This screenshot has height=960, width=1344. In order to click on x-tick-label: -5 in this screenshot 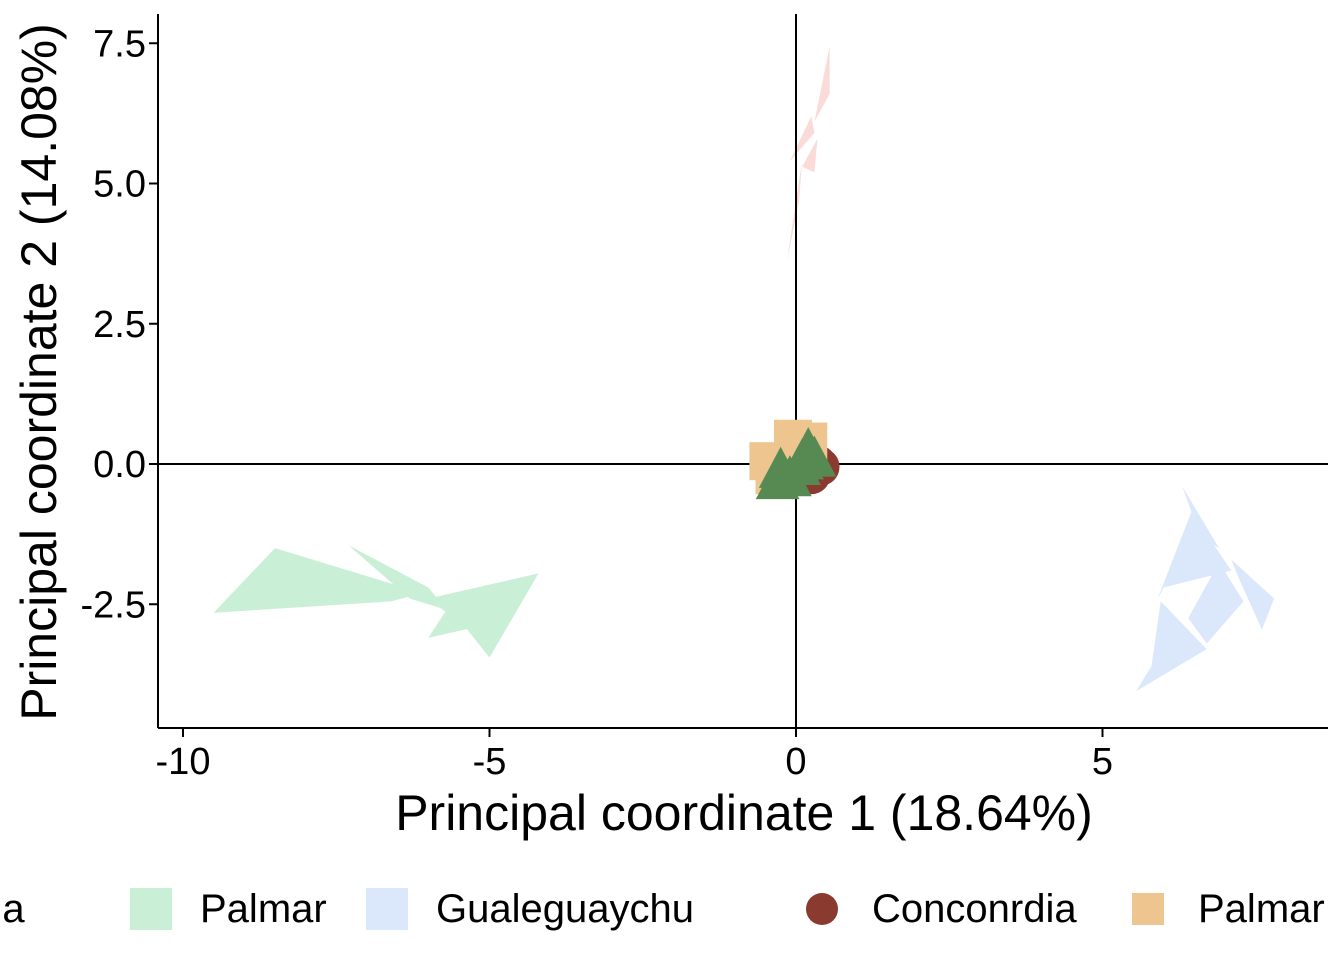, I will do `click(490, 762)`.